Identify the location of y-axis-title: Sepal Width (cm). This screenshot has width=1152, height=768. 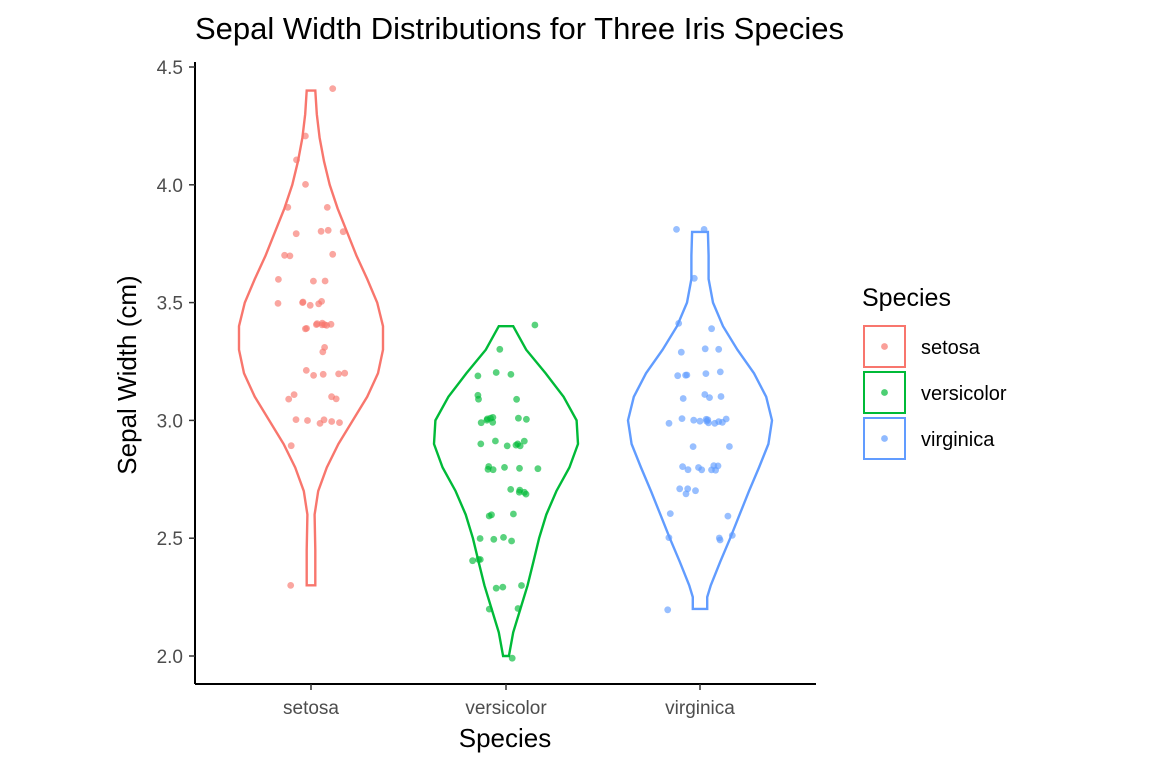
(127, 374).